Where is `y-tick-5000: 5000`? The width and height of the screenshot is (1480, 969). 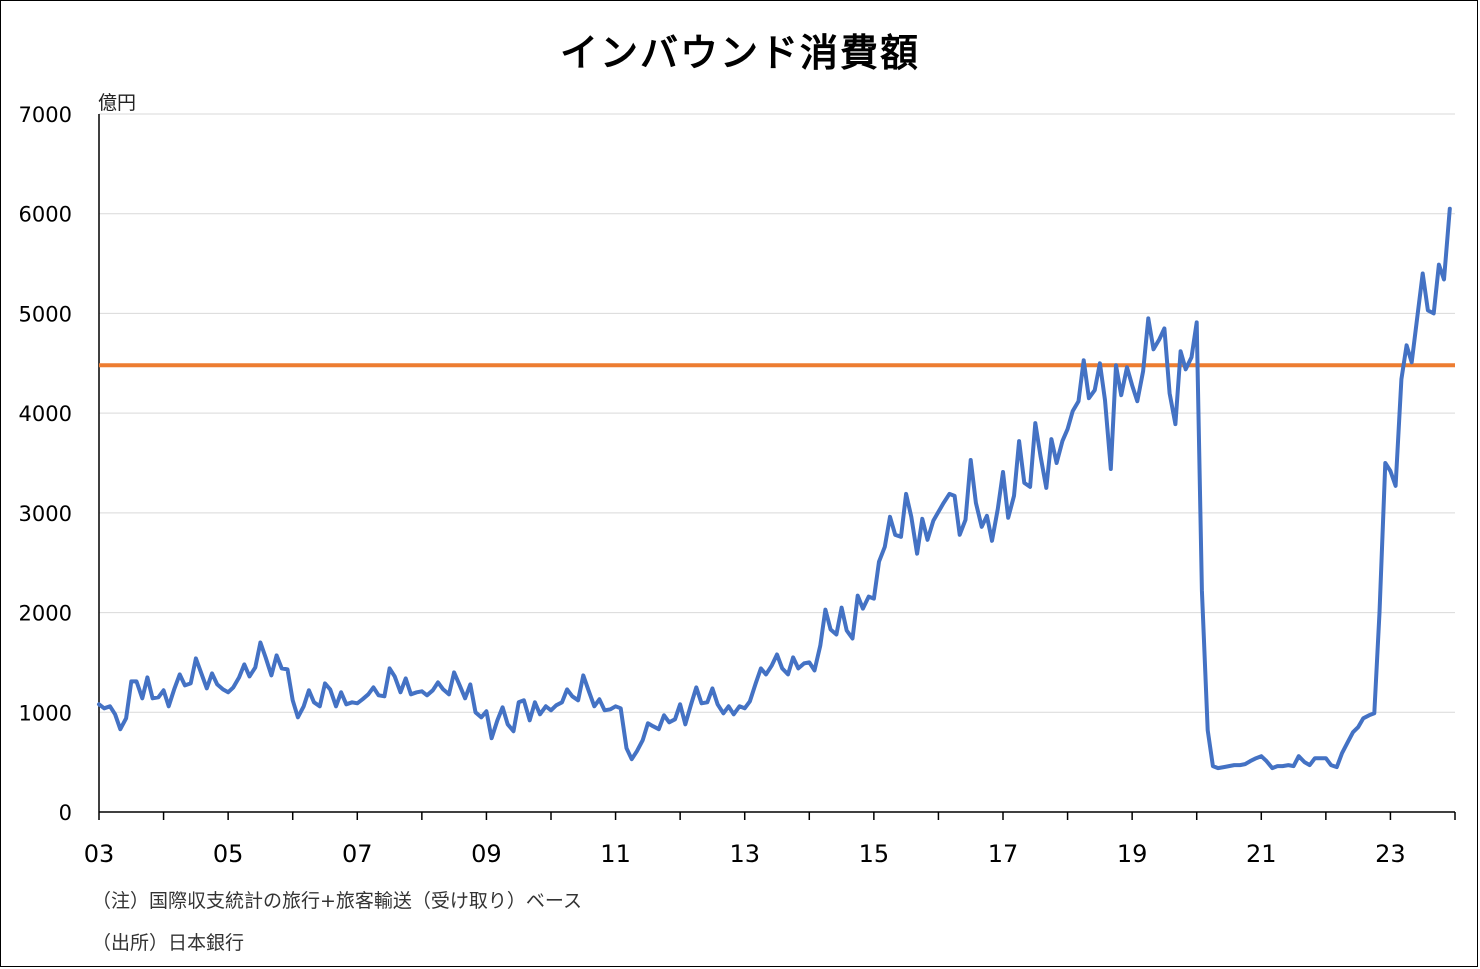 y-tick-5000: 5000 is located at coordinates (45, 314).